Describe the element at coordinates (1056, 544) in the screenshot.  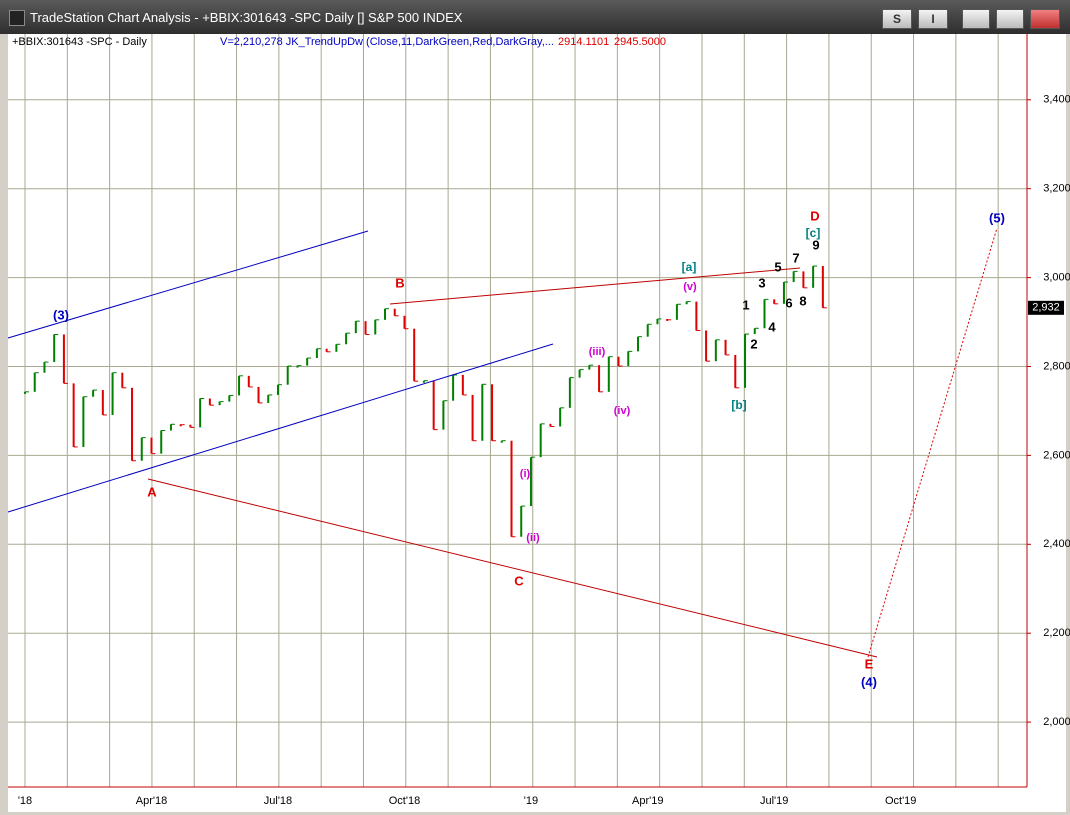
I see `y-tick-label: 2,400` at that location.